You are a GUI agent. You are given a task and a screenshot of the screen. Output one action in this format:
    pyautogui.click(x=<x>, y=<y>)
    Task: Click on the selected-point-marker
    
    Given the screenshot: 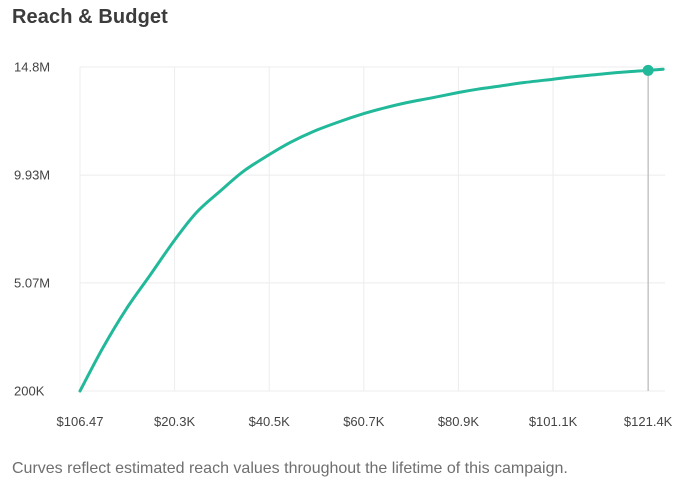 What is the action you would take?
    pyautogui.click(x=648, y=70)
    